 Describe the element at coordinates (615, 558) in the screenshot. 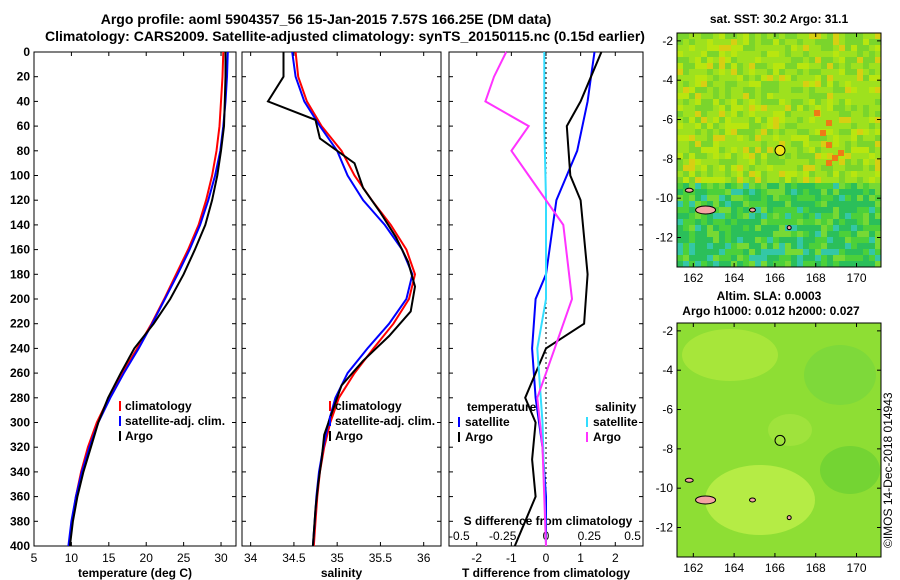

I see `x-tick-label: 2` at that location.